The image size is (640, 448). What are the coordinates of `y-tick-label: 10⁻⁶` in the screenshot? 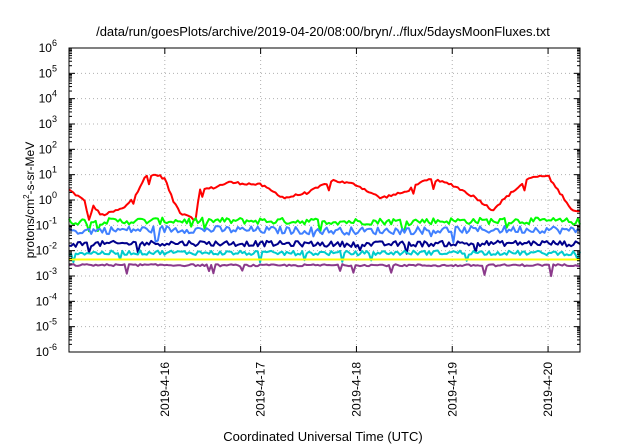 It's located at (46, 350).